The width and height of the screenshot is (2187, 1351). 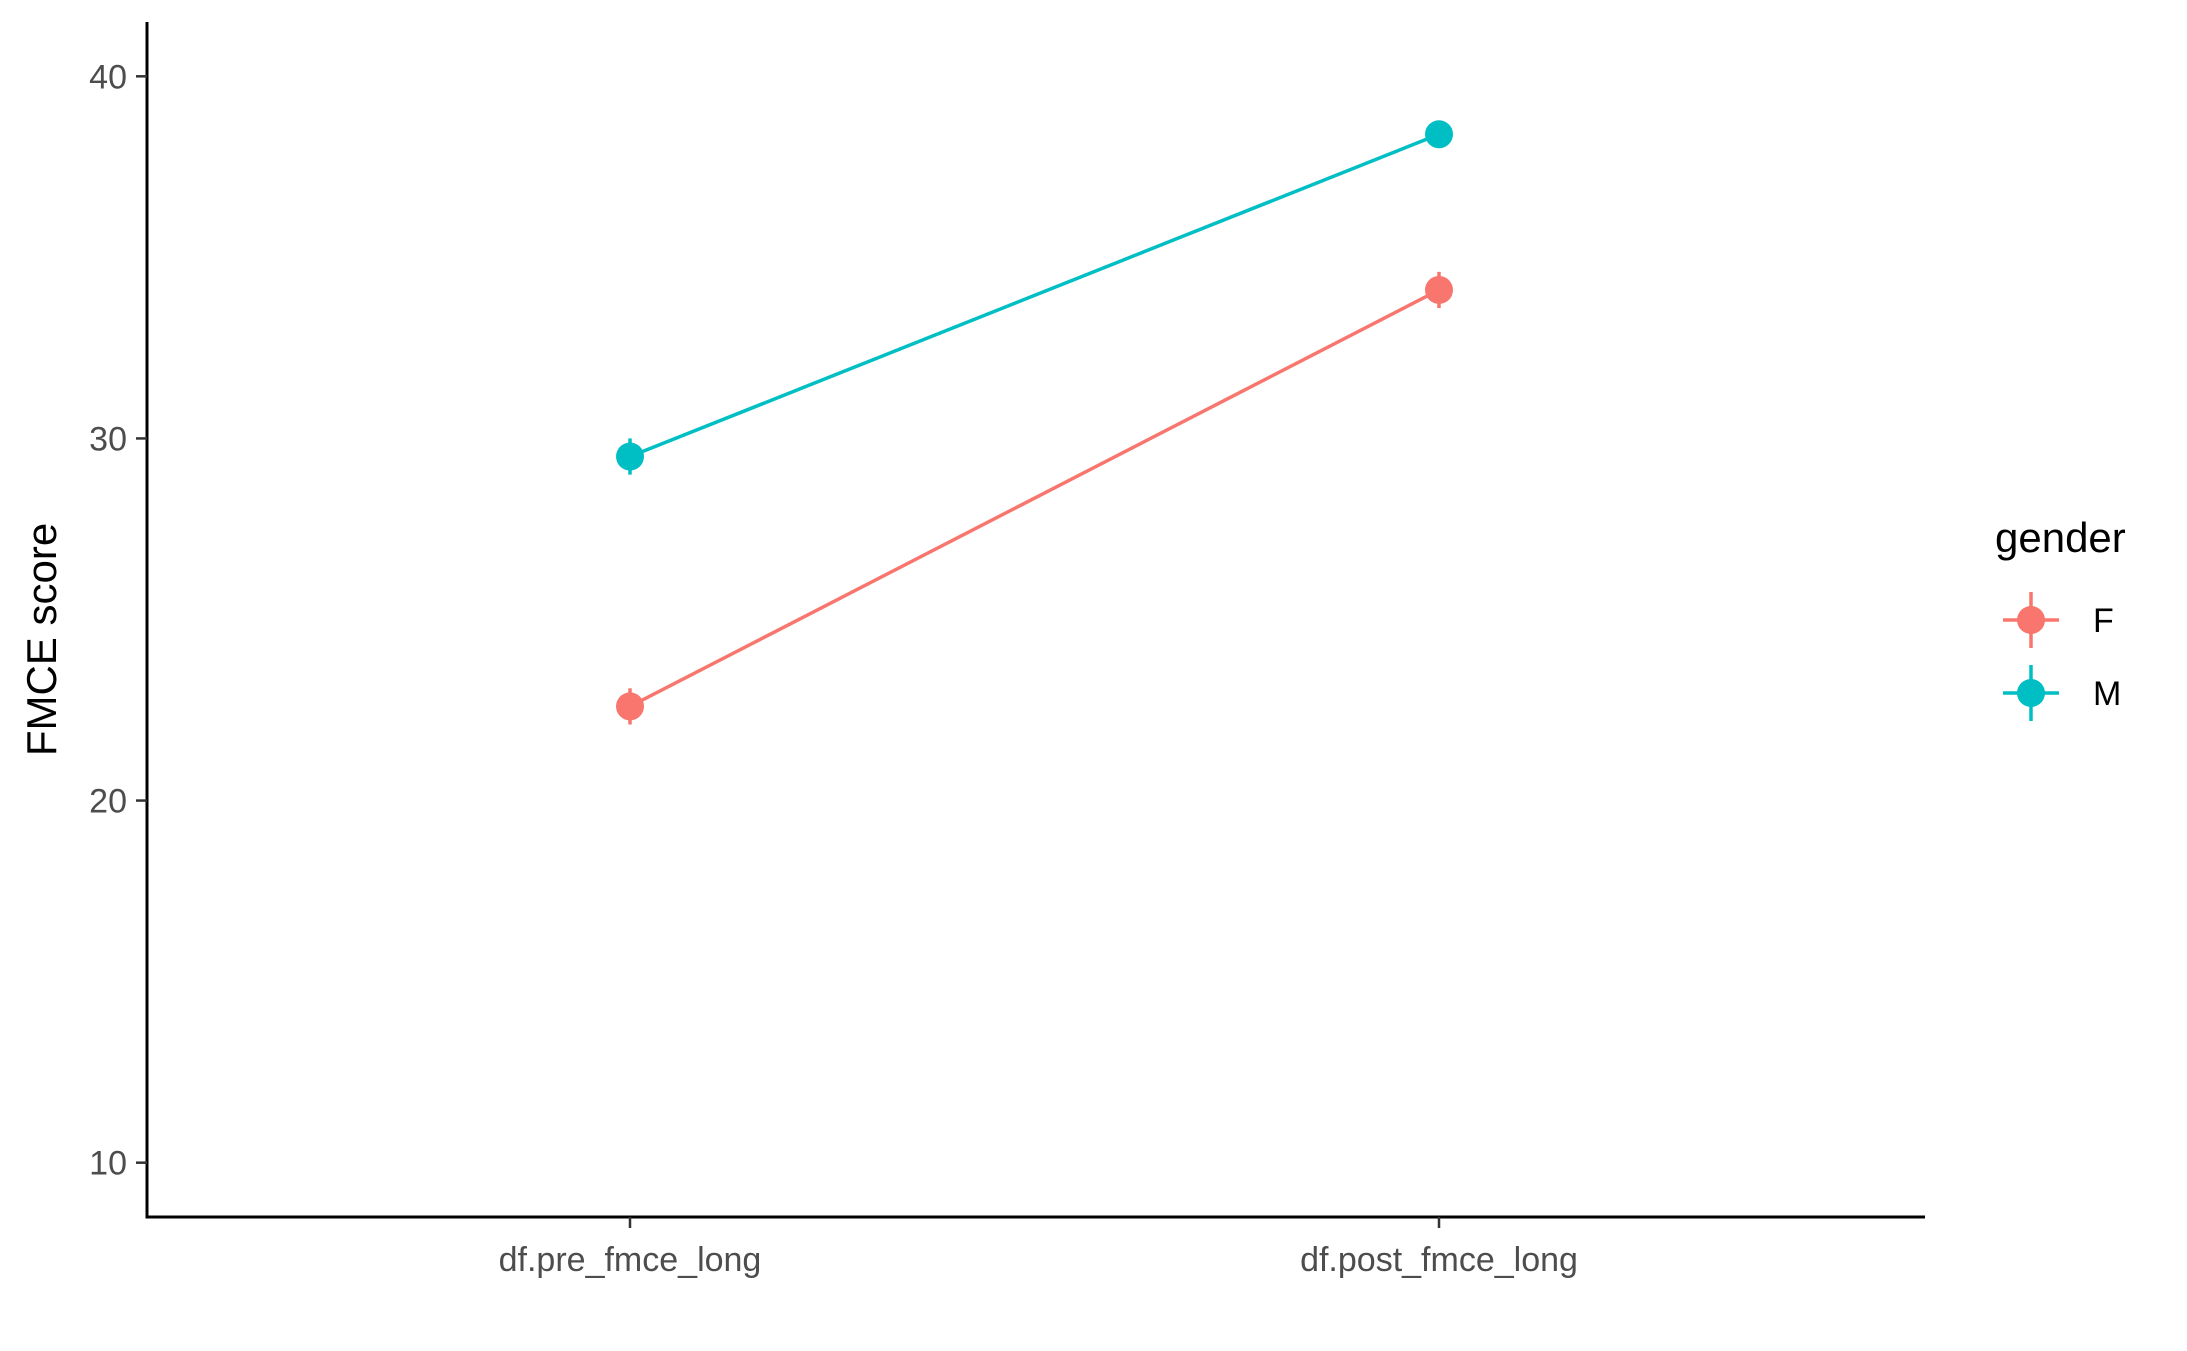 What do you see at coordinates (108, 1164) in the screenshot?
I see `y-tick-label: 10` at bounding box center [108, 1164].